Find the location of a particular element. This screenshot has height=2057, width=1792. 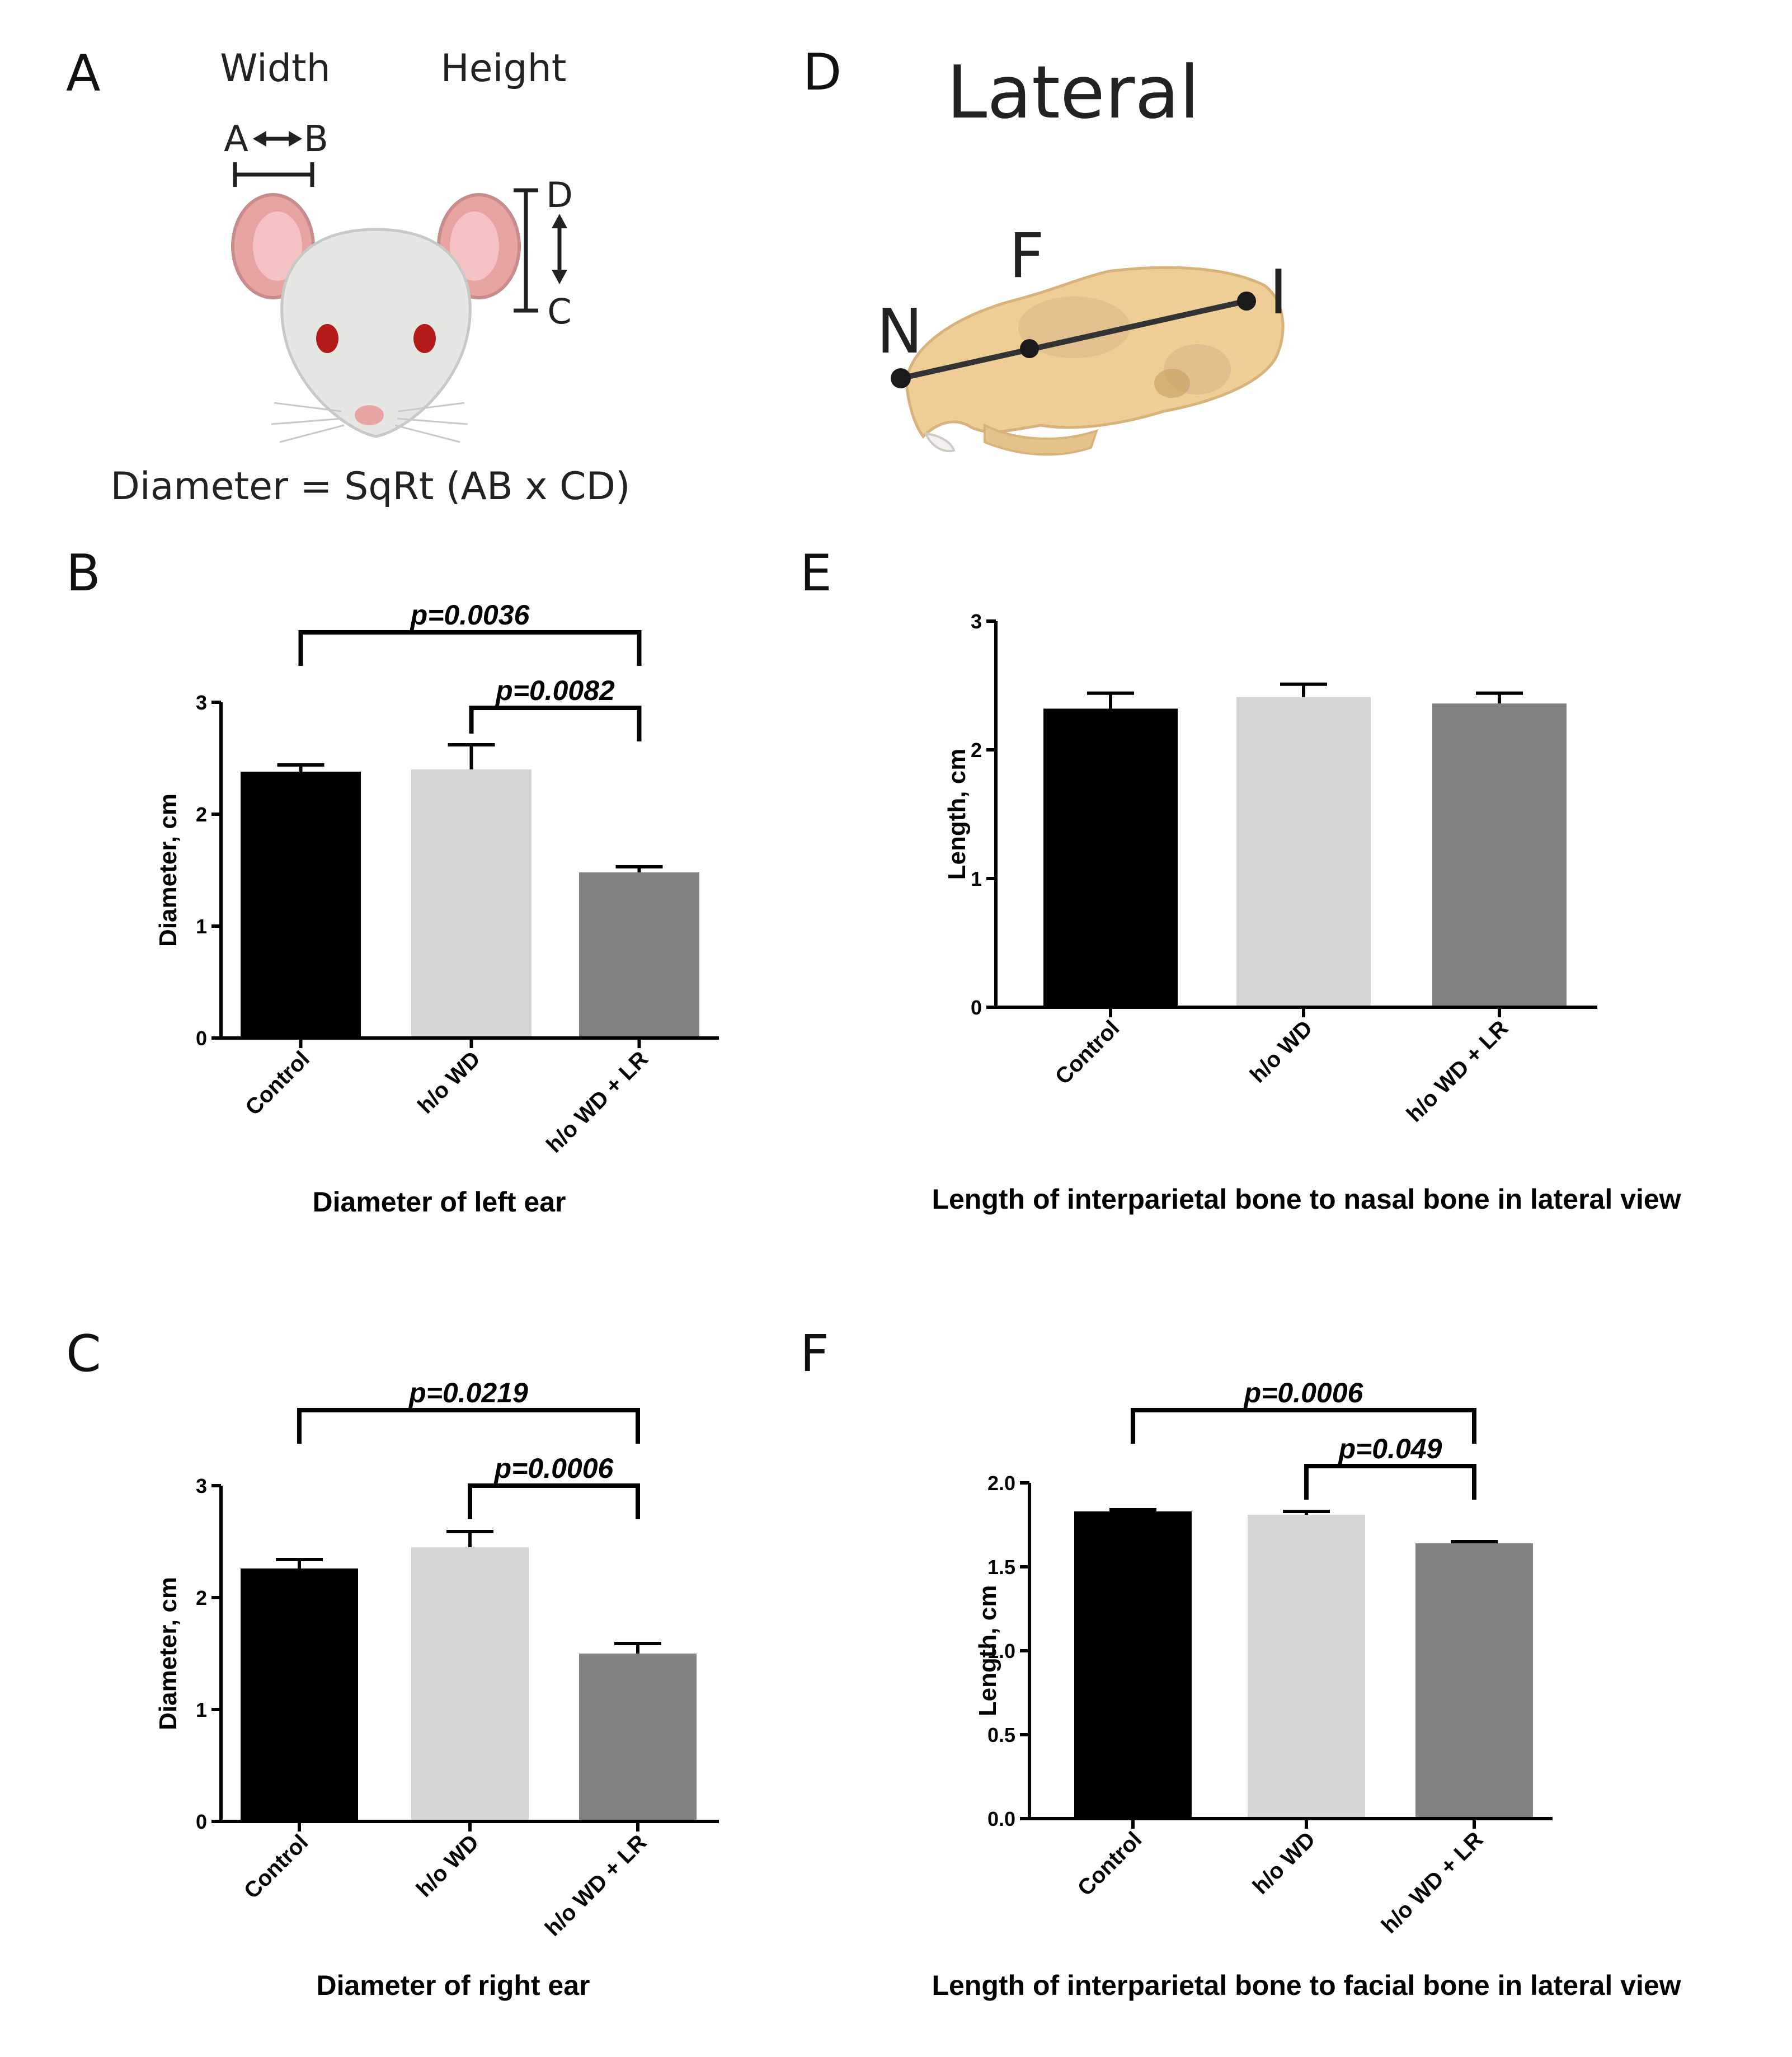

y-tick-label: 1.0 is located at coordinates (1001, 1651).